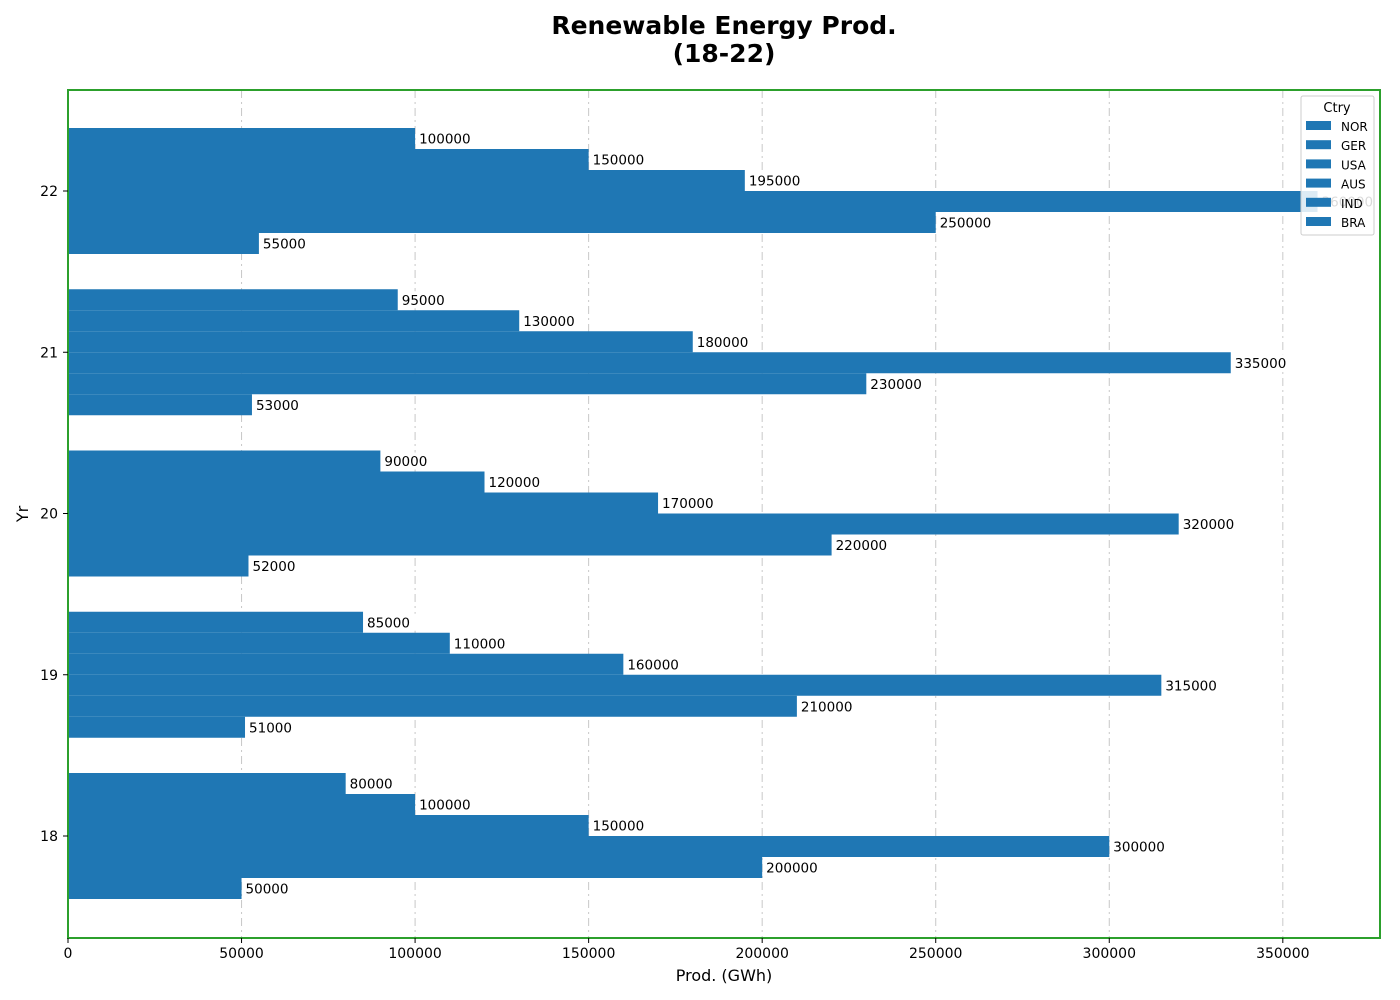 The image size is (1400, 1000). I want to click on x-tick-label: 100000, so click(414, 954).